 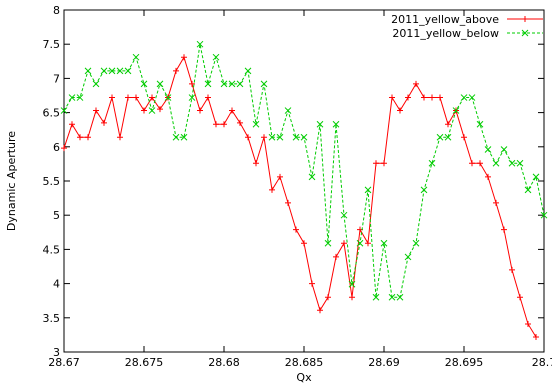 I want to click on y-tick-label: 4, so click(x=56, y=284).